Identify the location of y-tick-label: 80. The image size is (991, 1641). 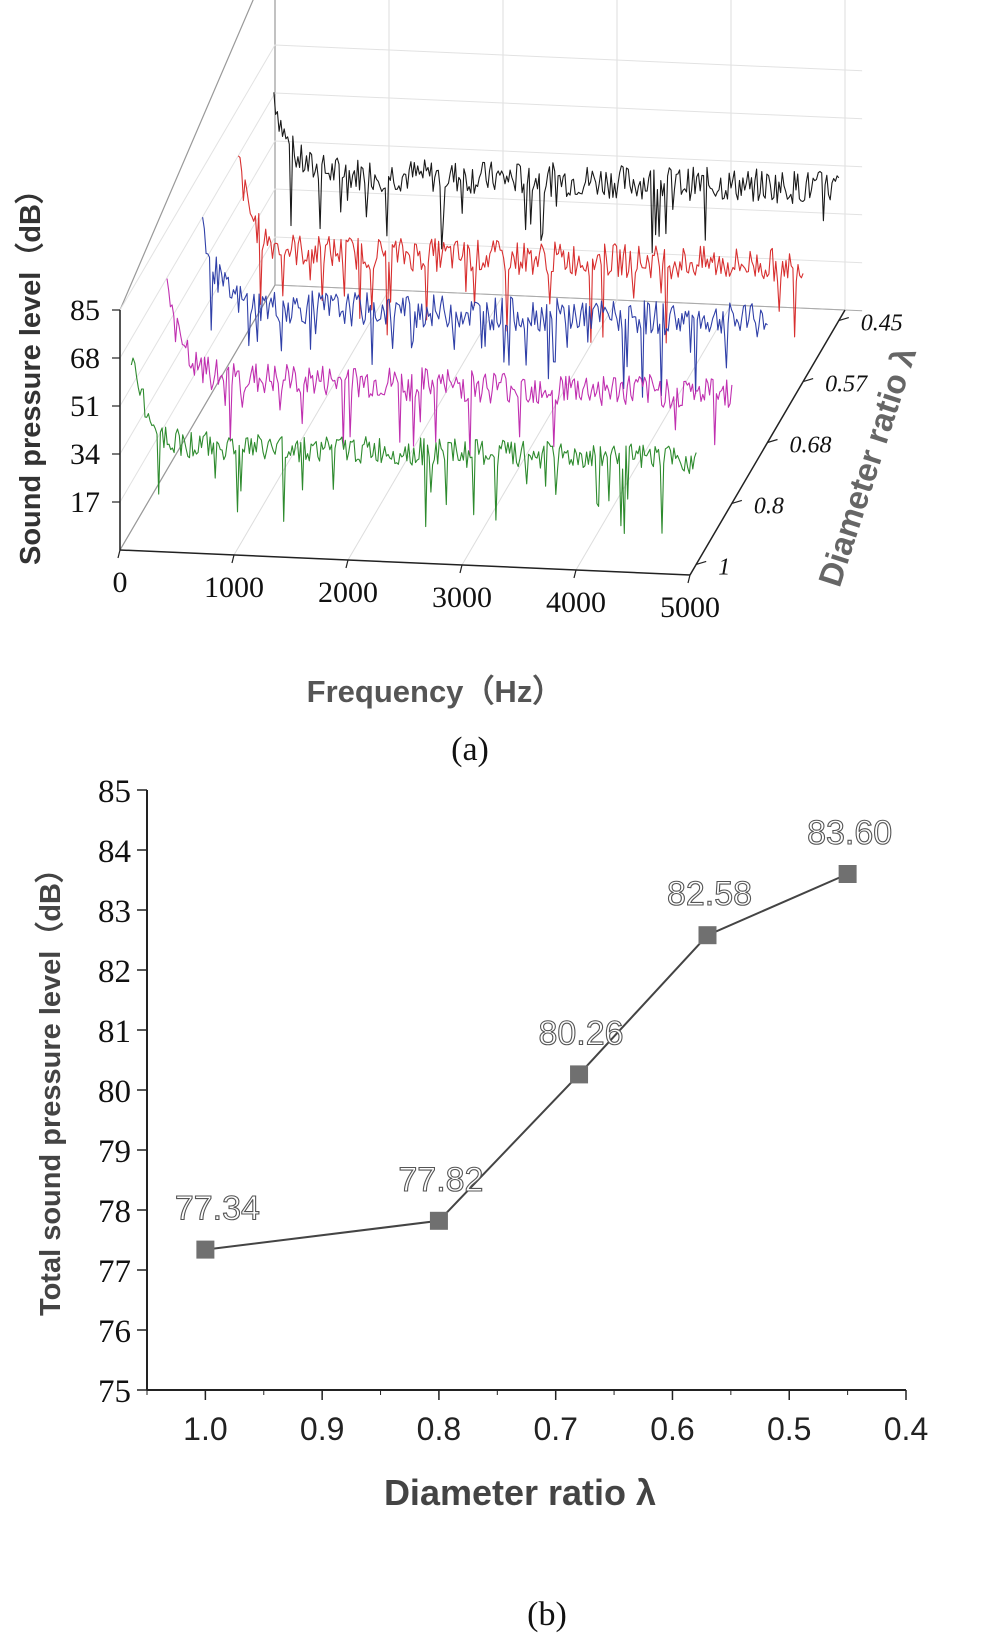
(114, 1092).